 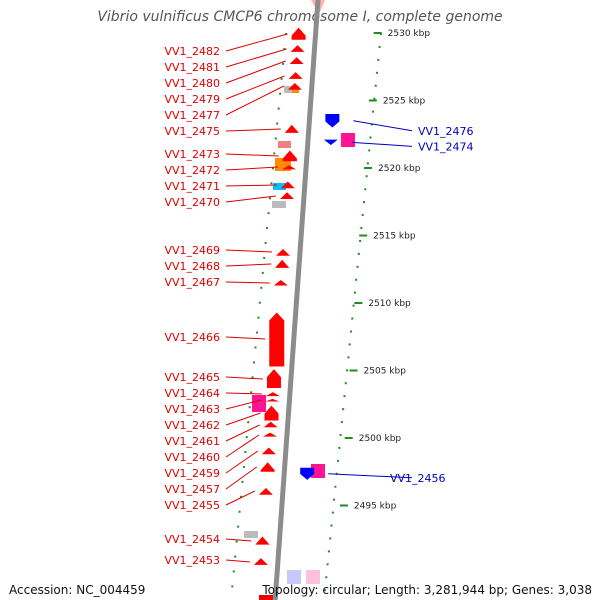 I want to click on kbp-tick-label: 2495 kbp, so click(x=375, y=507).